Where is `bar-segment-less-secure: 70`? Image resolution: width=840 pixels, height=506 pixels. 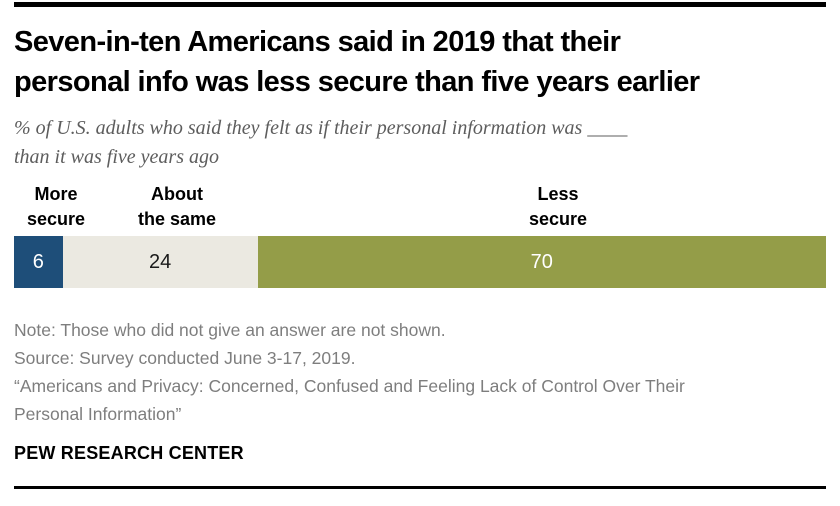
bar-segment-less-secure: 70 is located at coordinates (541, 262).